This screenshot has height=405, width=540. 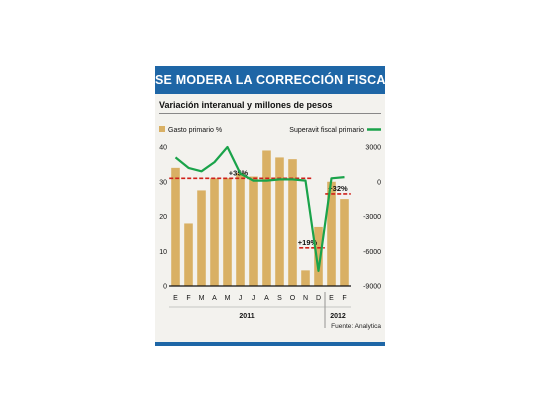 I want to click on source-note: Fuente: Analytica, so click(x=356, y=326).